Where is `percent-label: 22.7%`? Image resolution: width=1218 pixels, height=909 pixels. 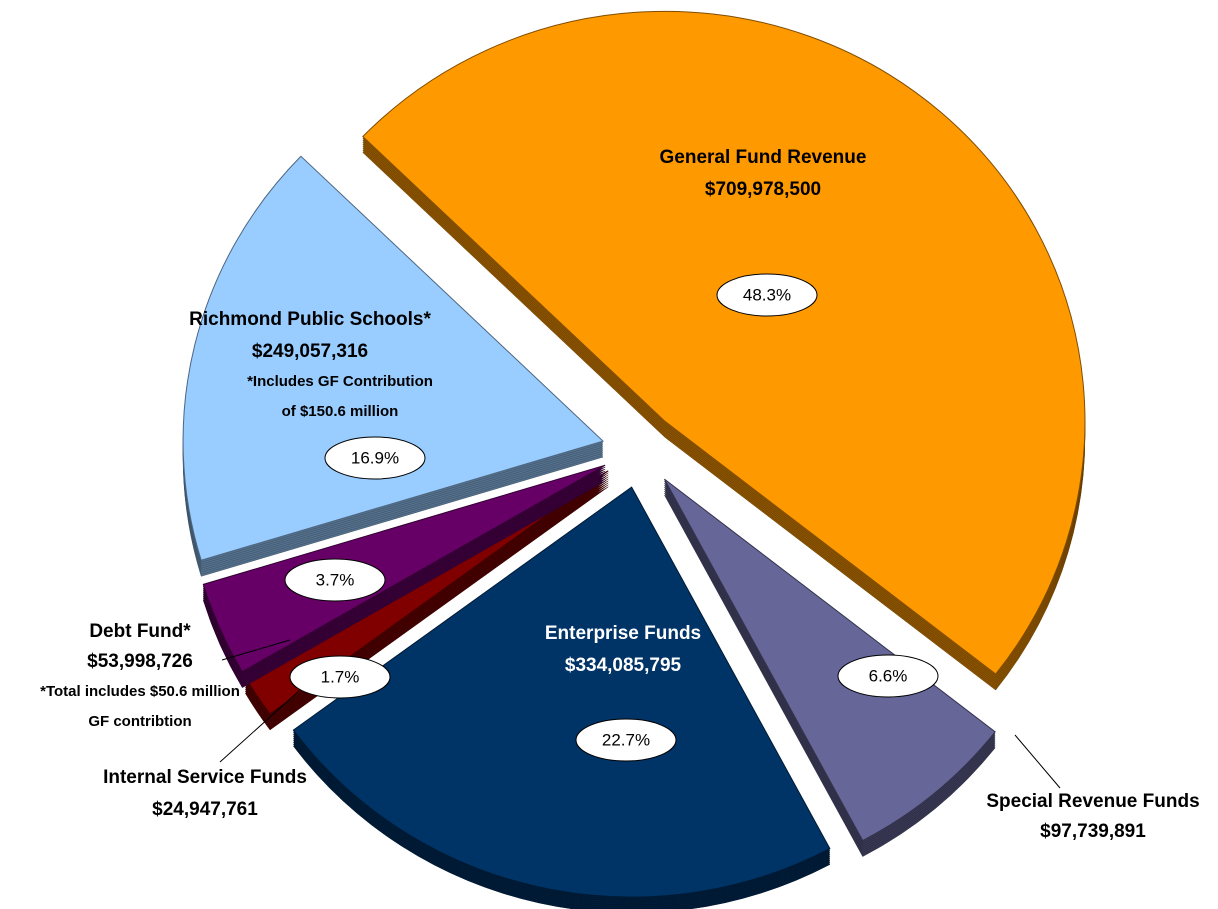 percent-label: 22.7% is located at coordinates (626, 739).